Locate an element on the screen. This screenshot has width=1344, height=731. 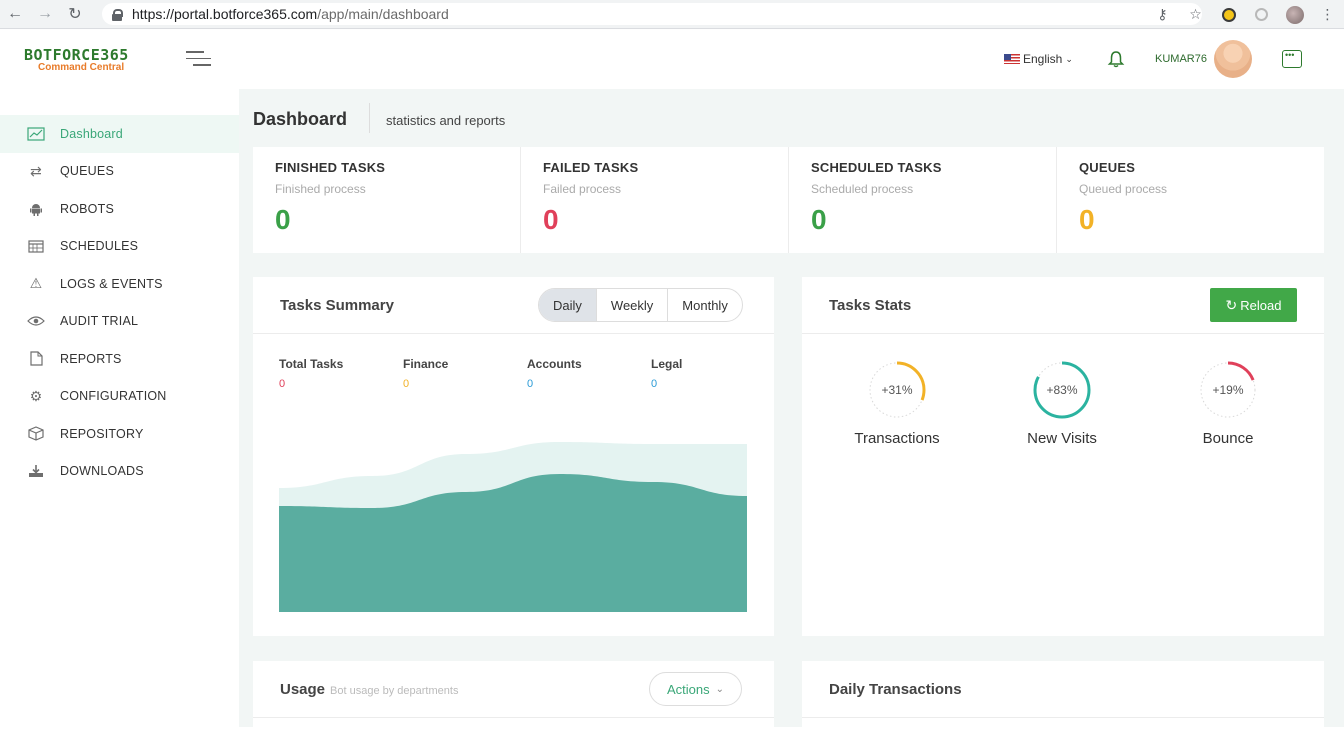
lock-icon is located at coordinates (117, 14).